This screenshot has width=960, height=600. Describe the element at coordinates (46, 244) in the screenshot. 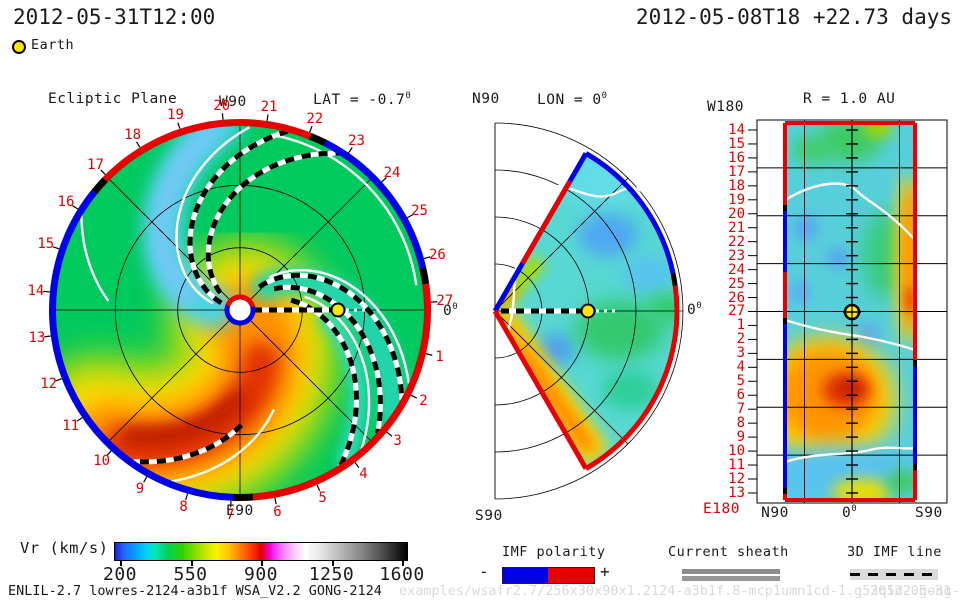

I see `ecliptic-day-label: 15` at that location.